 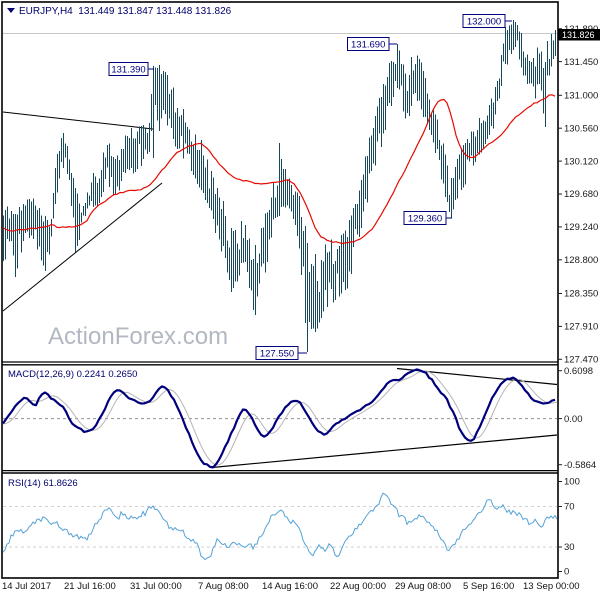 What do you see at coordinates (43, 483) in the screenshot?
I see `svg-text: RSI(14) 61.8626` at bounding box center [43, 483].